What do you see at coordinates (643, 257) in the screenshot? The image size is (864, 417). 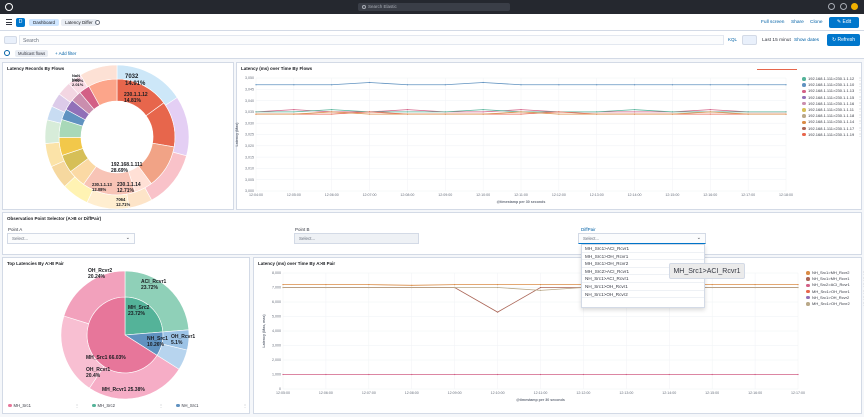 I see `diffpair-option: MH_Src1>OH_Rcvr1` at bounding box center [643, 257].